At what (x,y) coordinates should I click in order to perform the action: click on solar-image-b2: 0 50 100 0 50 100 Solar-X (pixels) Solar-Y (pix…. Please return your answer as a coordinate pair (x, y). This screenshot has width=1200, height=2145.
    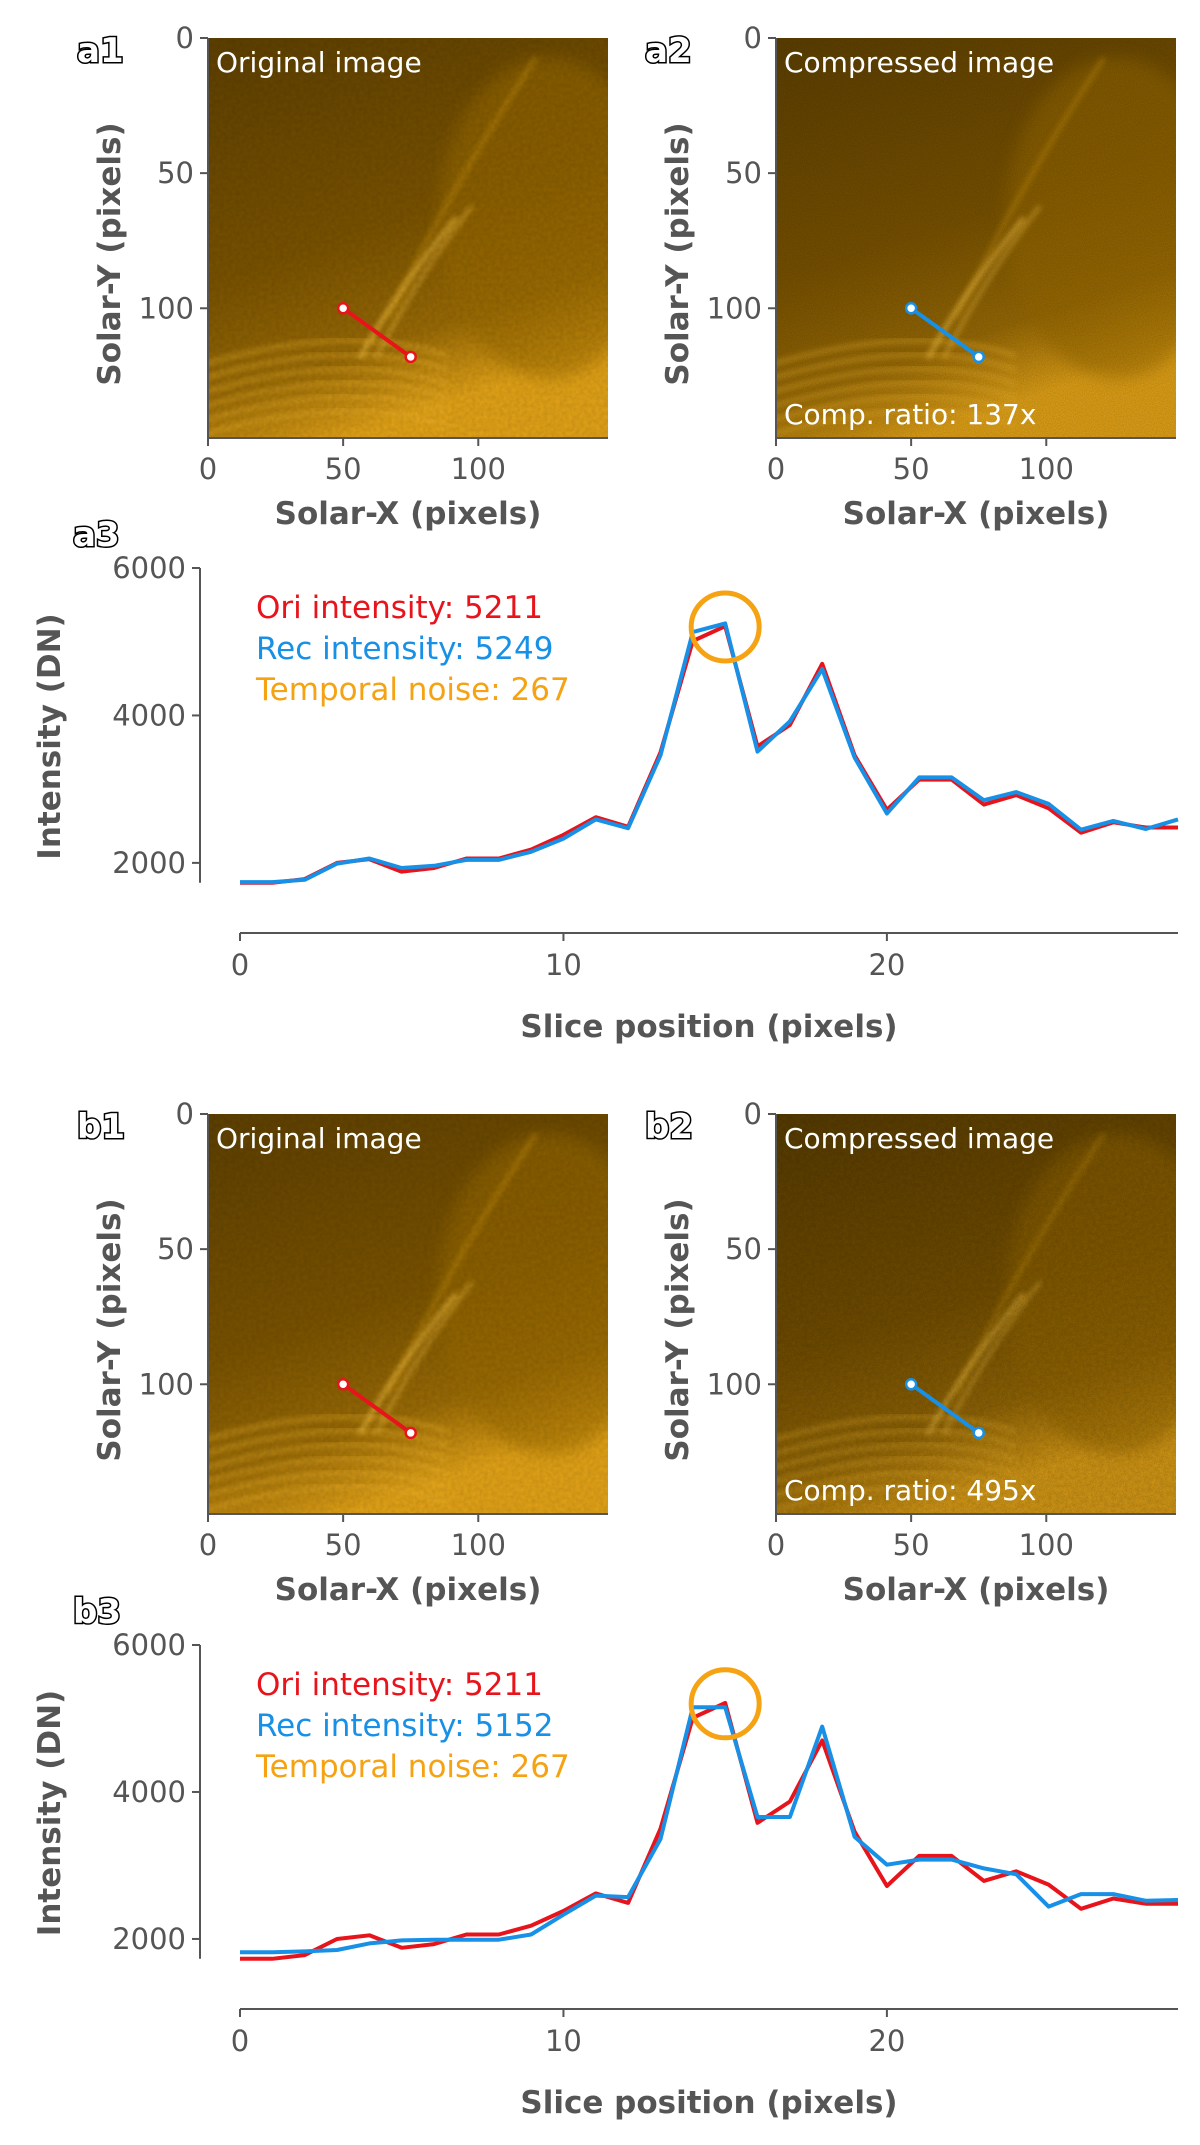
    Looking at the image, I should click on (910, 1352).